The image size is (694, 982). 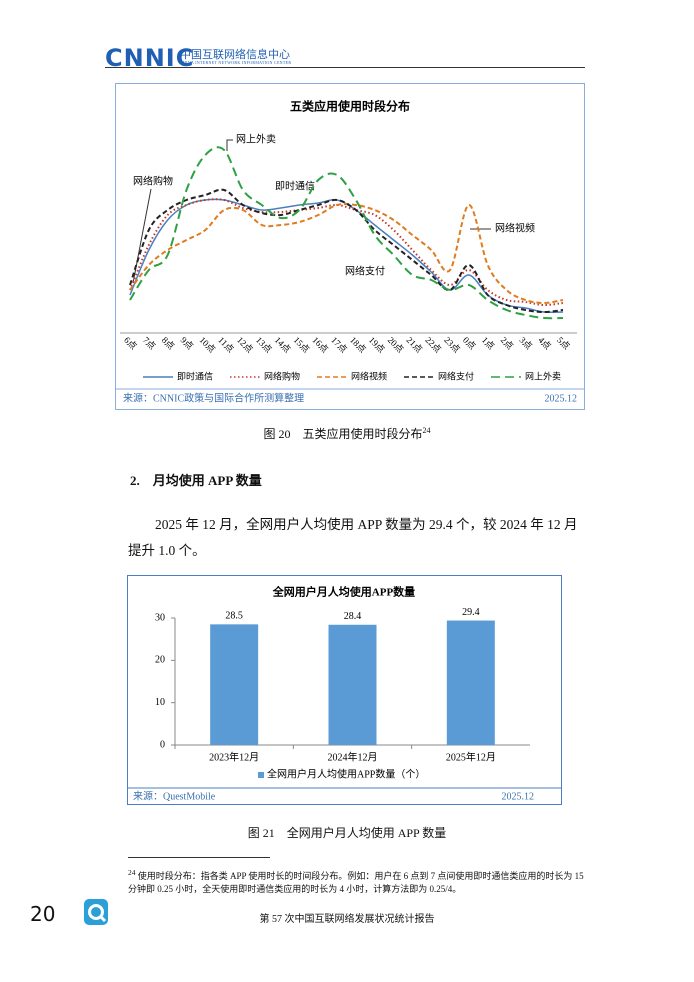 What do you see at coordinates (365, 270) in the screenshot?
I see `annotation: 网络支付` at bounding box center [365, 270].